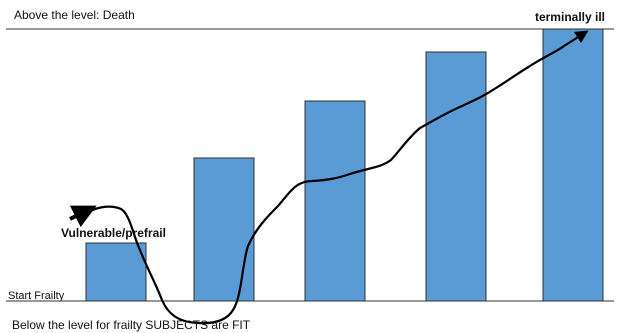 The image size is (622, 333). What do you see at coordinates (36, 296) in the screenshot?
I see `start-frailty-label: Start Frailty` at bounding box center [36, 296].